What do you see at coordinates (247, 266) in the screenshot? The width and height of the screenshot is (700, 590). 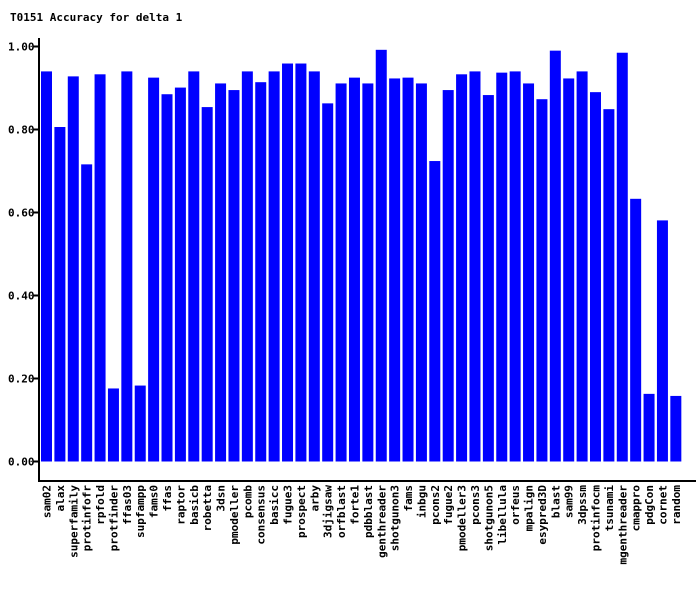 I see `bar-pcomb` at bounding box center [247, 266].